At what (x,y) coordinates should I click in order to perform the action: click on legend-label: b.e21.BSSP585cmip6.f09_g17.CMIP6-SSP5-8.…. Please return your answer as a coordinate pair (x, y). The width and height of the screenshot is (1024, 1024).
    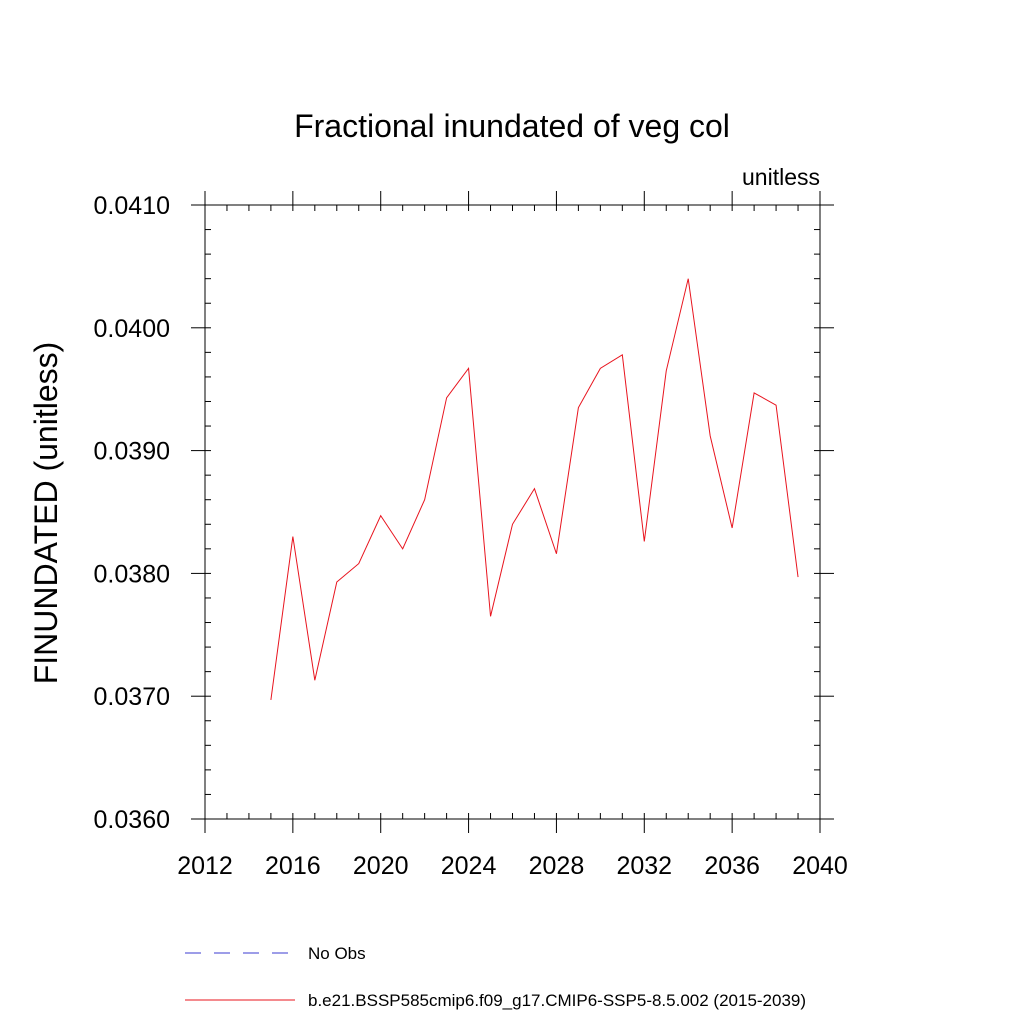
    Looking at the image, I should click on (557, 1000).